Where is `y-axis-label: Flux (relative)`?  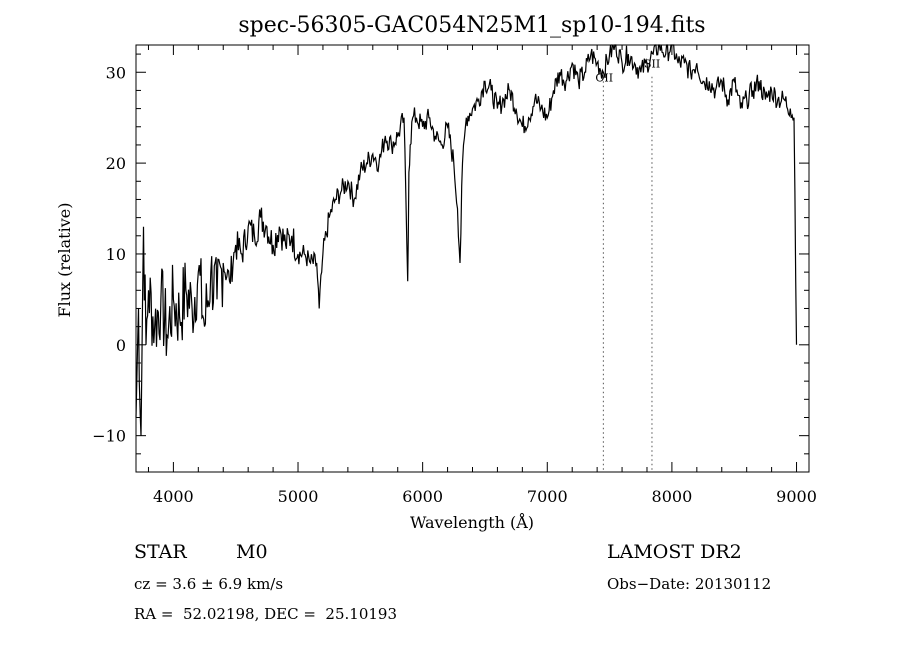
y-axis-label: Flux (relative) is located at coordinates (64, 260).